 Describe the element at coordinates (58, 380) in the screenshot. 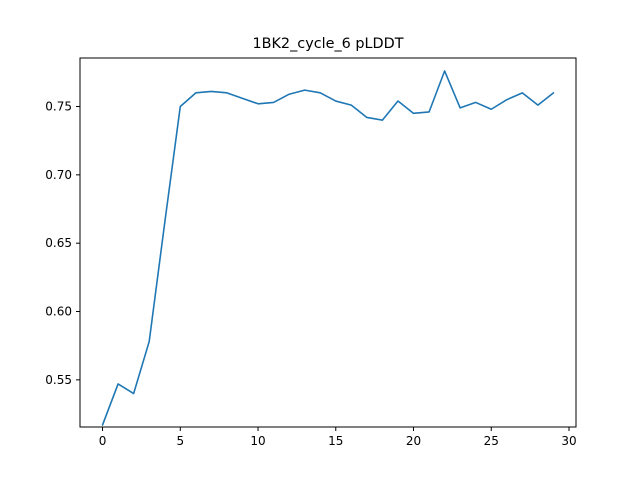

I see `y-tick-label: 0.55` at that location.